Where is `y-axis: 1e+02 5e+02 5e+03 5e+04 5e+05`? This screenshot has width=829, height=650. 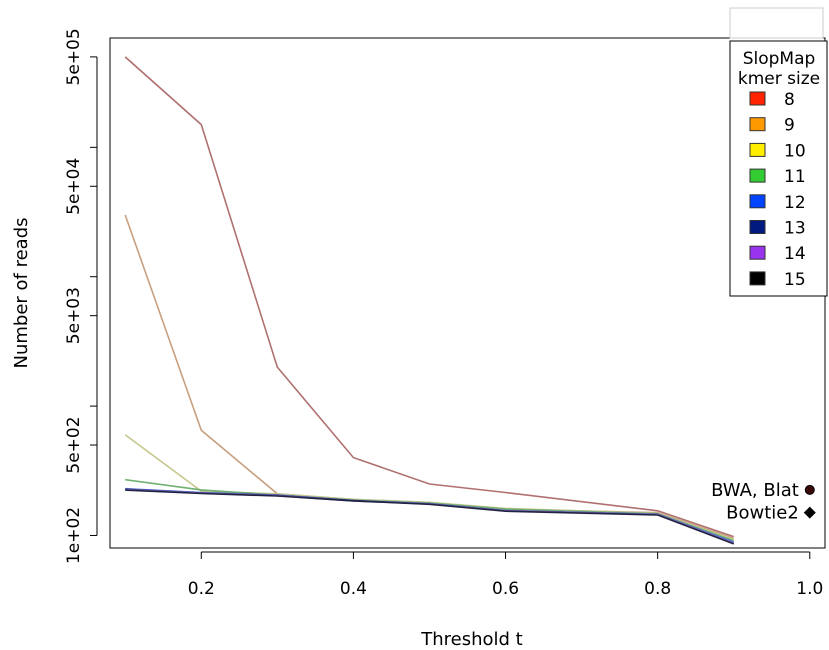 y-axis: 1e+02 5e+02 5e+03 5e+04 5e+05 is located at coordinates (81, 296).